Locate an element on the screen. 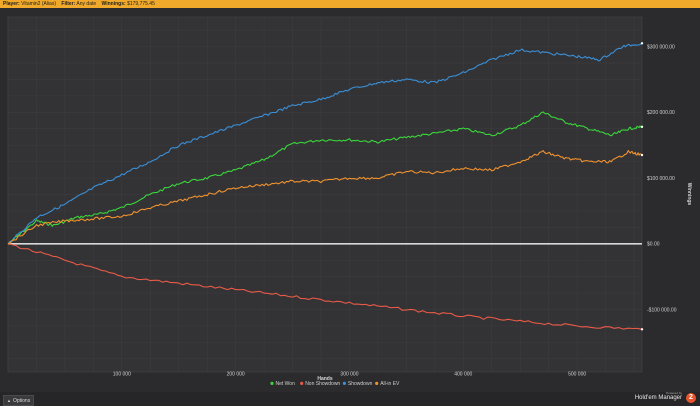  y-tick-label: $300 000.00 is located at coordinates (661, 47).